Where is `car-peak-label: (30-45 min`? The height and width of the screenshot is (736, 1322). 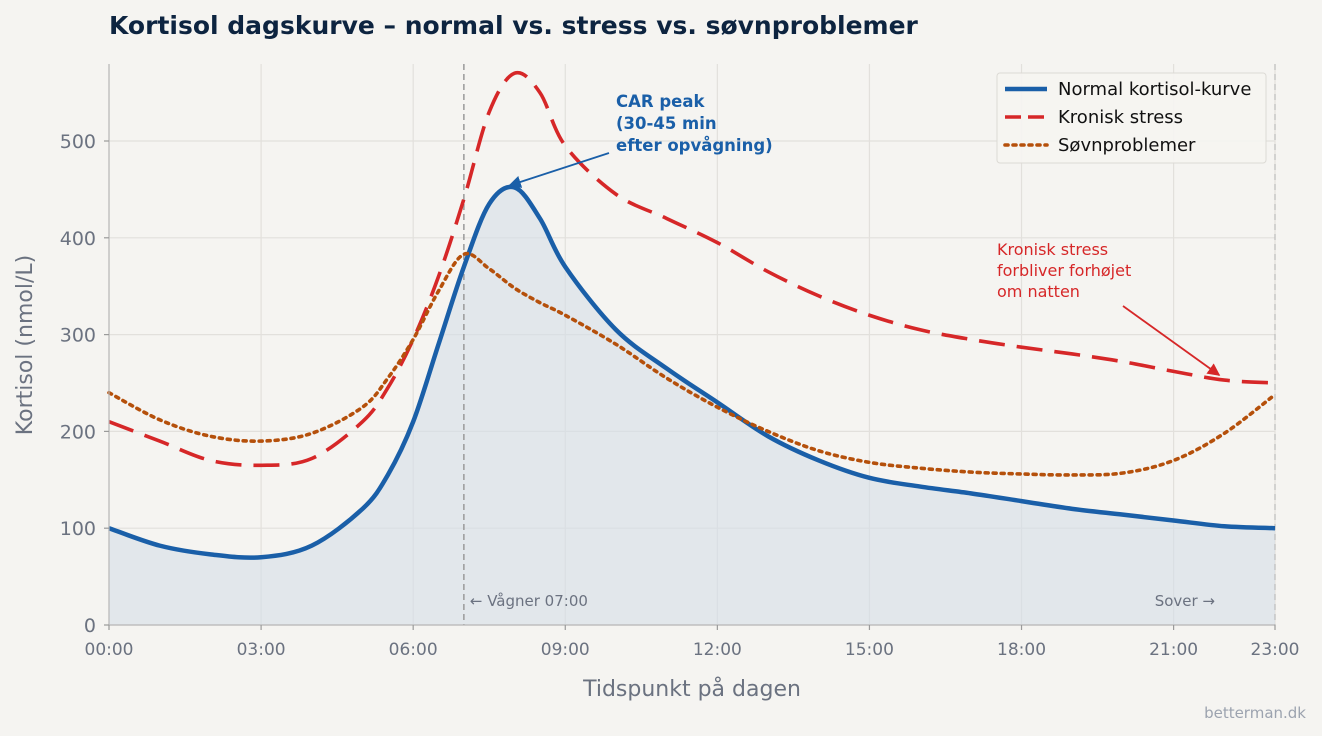
car-peak-label: (30-45 min is located at coordinates (666, 123).